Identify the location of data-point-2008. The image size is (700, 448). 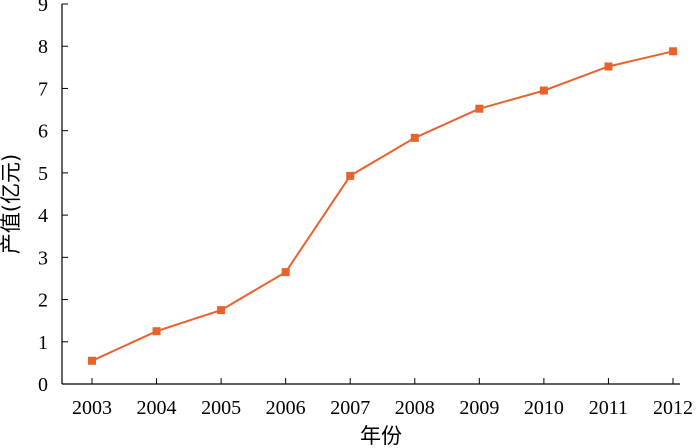
(414, 137).